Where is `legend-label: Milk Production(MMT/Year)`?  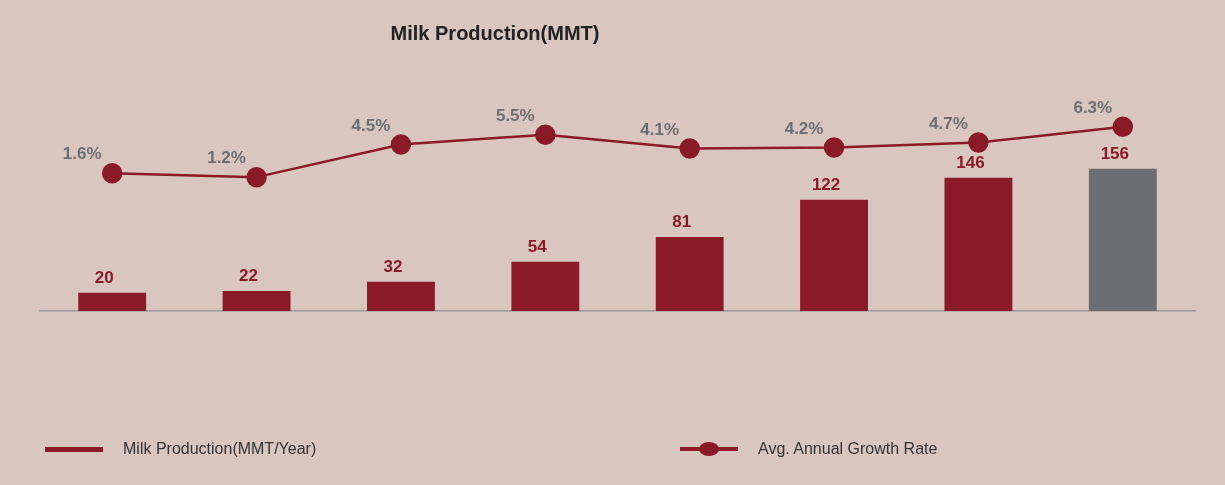
legend-label: Milk Production(MMT/Year) is located at coordinates (220, 449).